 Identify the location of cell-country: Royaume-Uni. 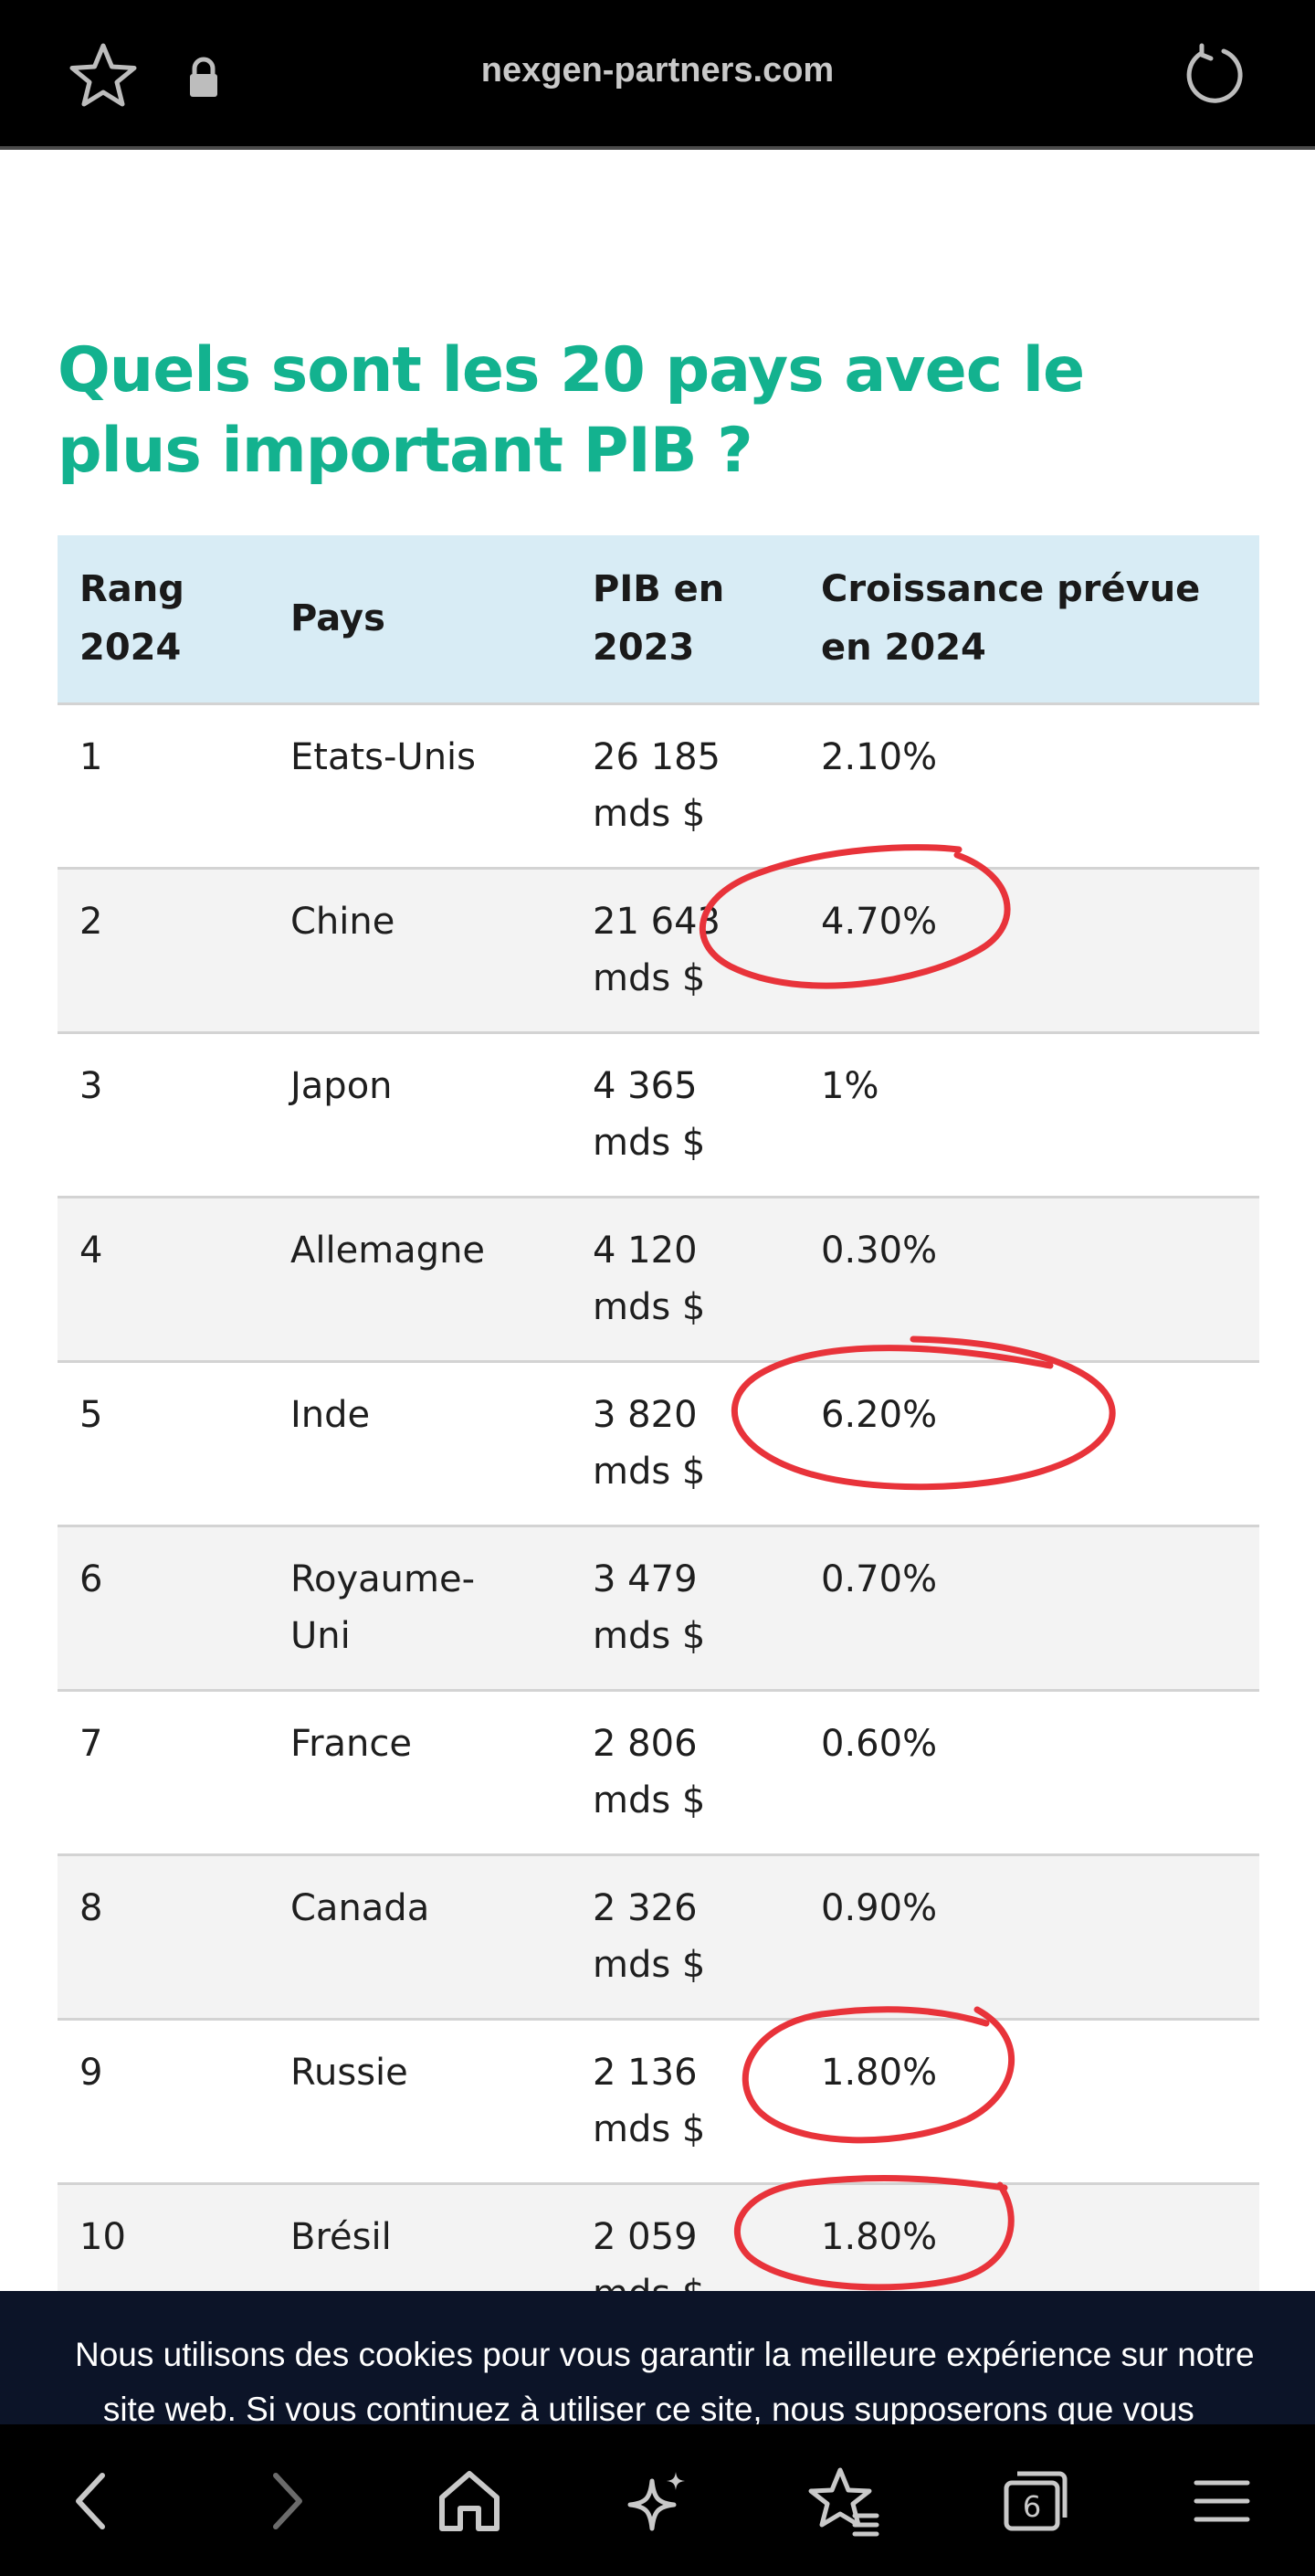
(419, 1607).